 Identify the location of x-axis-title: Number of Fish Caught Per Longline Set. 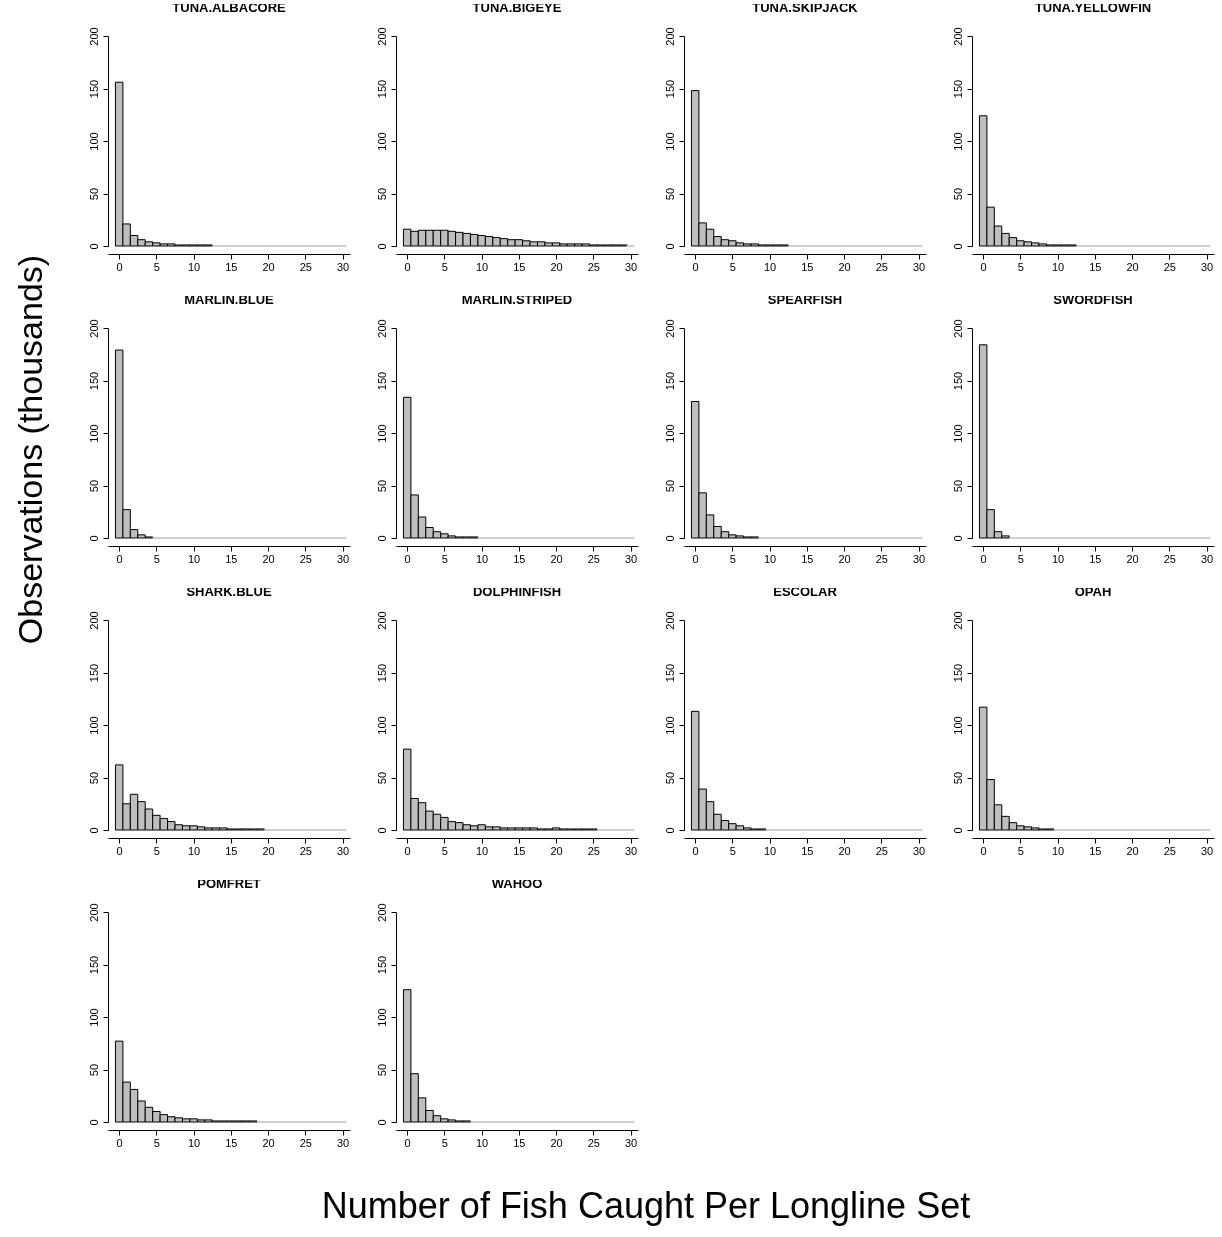
(646, 1206).